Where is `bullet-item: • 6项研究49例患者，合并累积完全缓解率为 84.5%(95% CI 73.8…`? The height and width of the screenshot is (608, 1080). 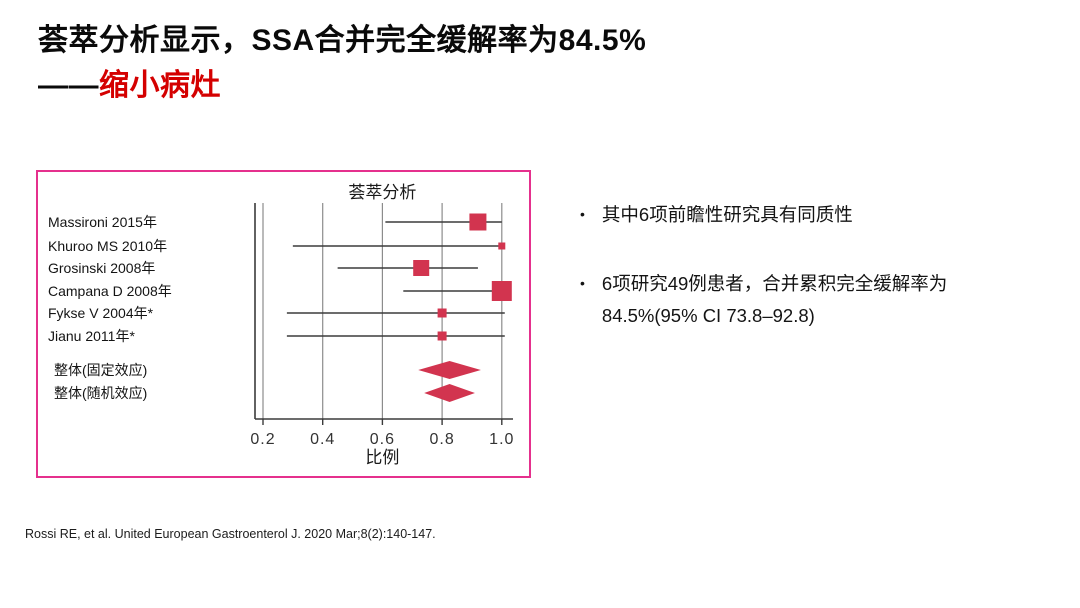 bullet-item: • 6项研究49例患者，合并累积完全缓解率为 84.5%(95% CI 73.8… is located at coordinates (811, 300).